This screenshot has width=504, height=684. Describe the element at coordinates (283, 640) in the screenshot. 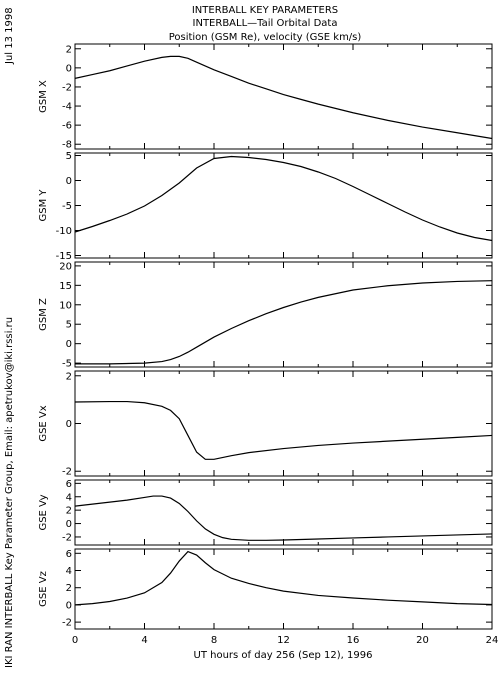

I see `x-tick-label: 12` at that location.